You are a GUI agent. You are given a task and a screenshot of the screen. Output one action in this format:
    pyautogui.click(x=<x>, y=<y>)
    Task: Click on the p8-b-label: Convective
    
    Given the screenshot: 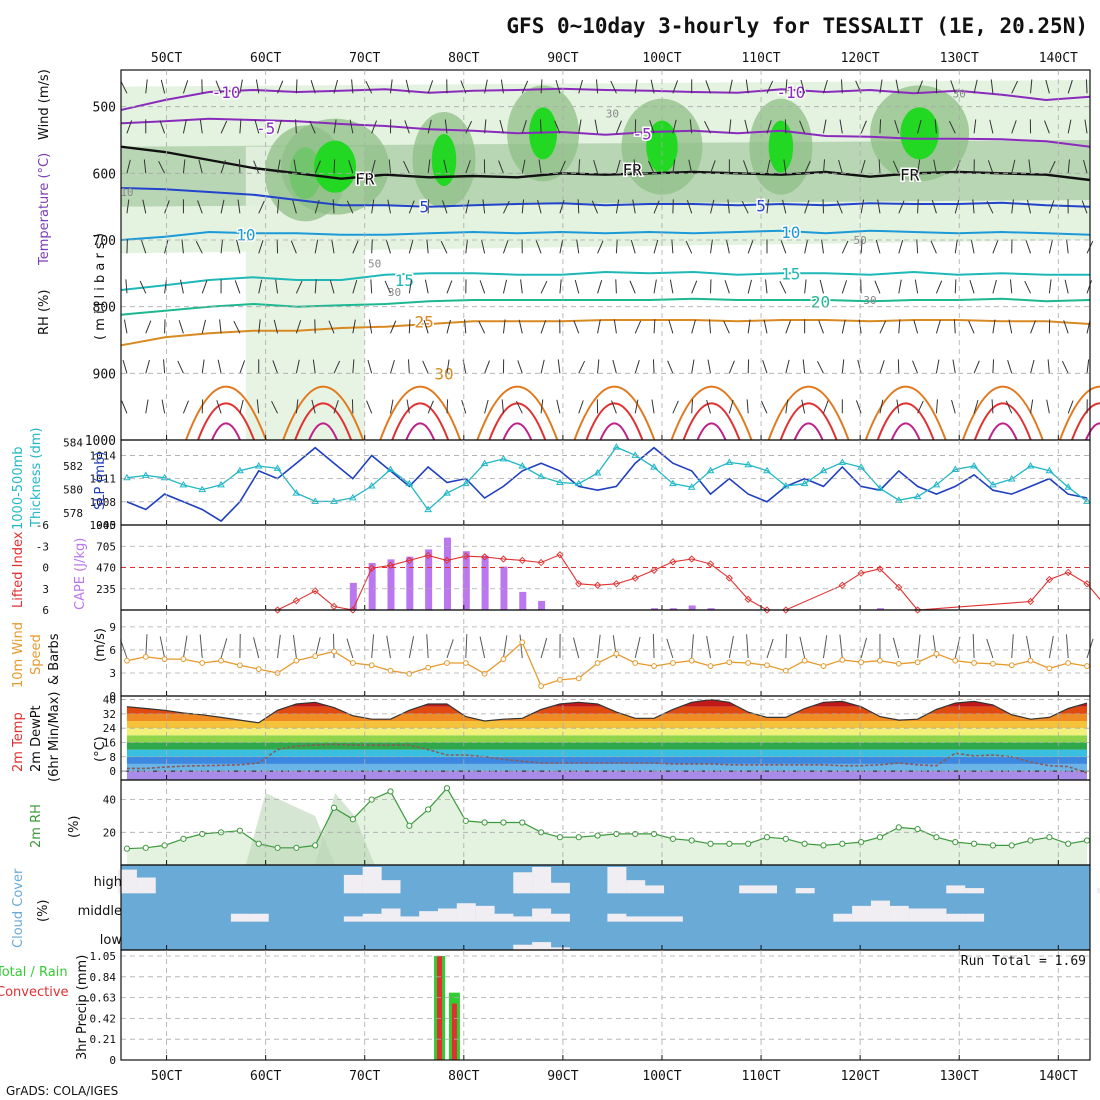 What is the action you would take?
    pyautogui.click(x=34, y=992)
    